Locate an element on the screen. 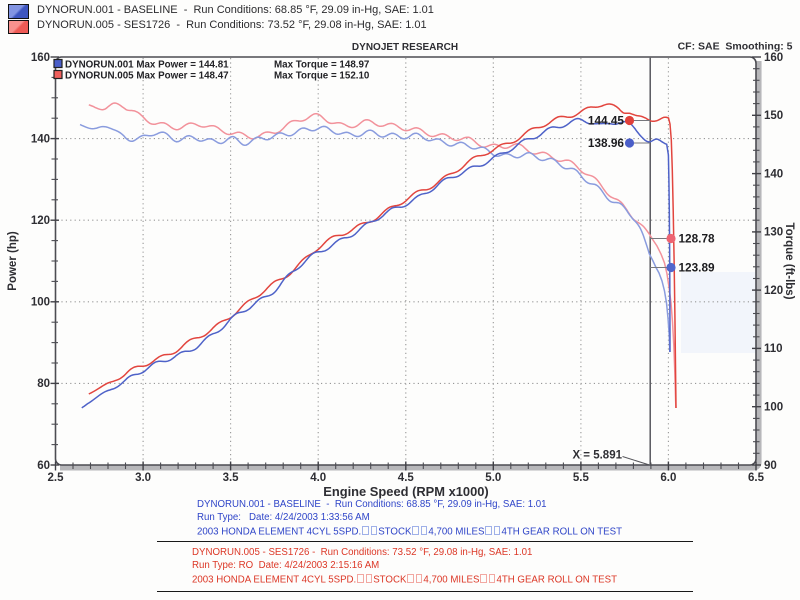 The width and height of the screenshot is (800, 600). svg-text: Max Torque = 152.10 is located at coordinates (322, 75).